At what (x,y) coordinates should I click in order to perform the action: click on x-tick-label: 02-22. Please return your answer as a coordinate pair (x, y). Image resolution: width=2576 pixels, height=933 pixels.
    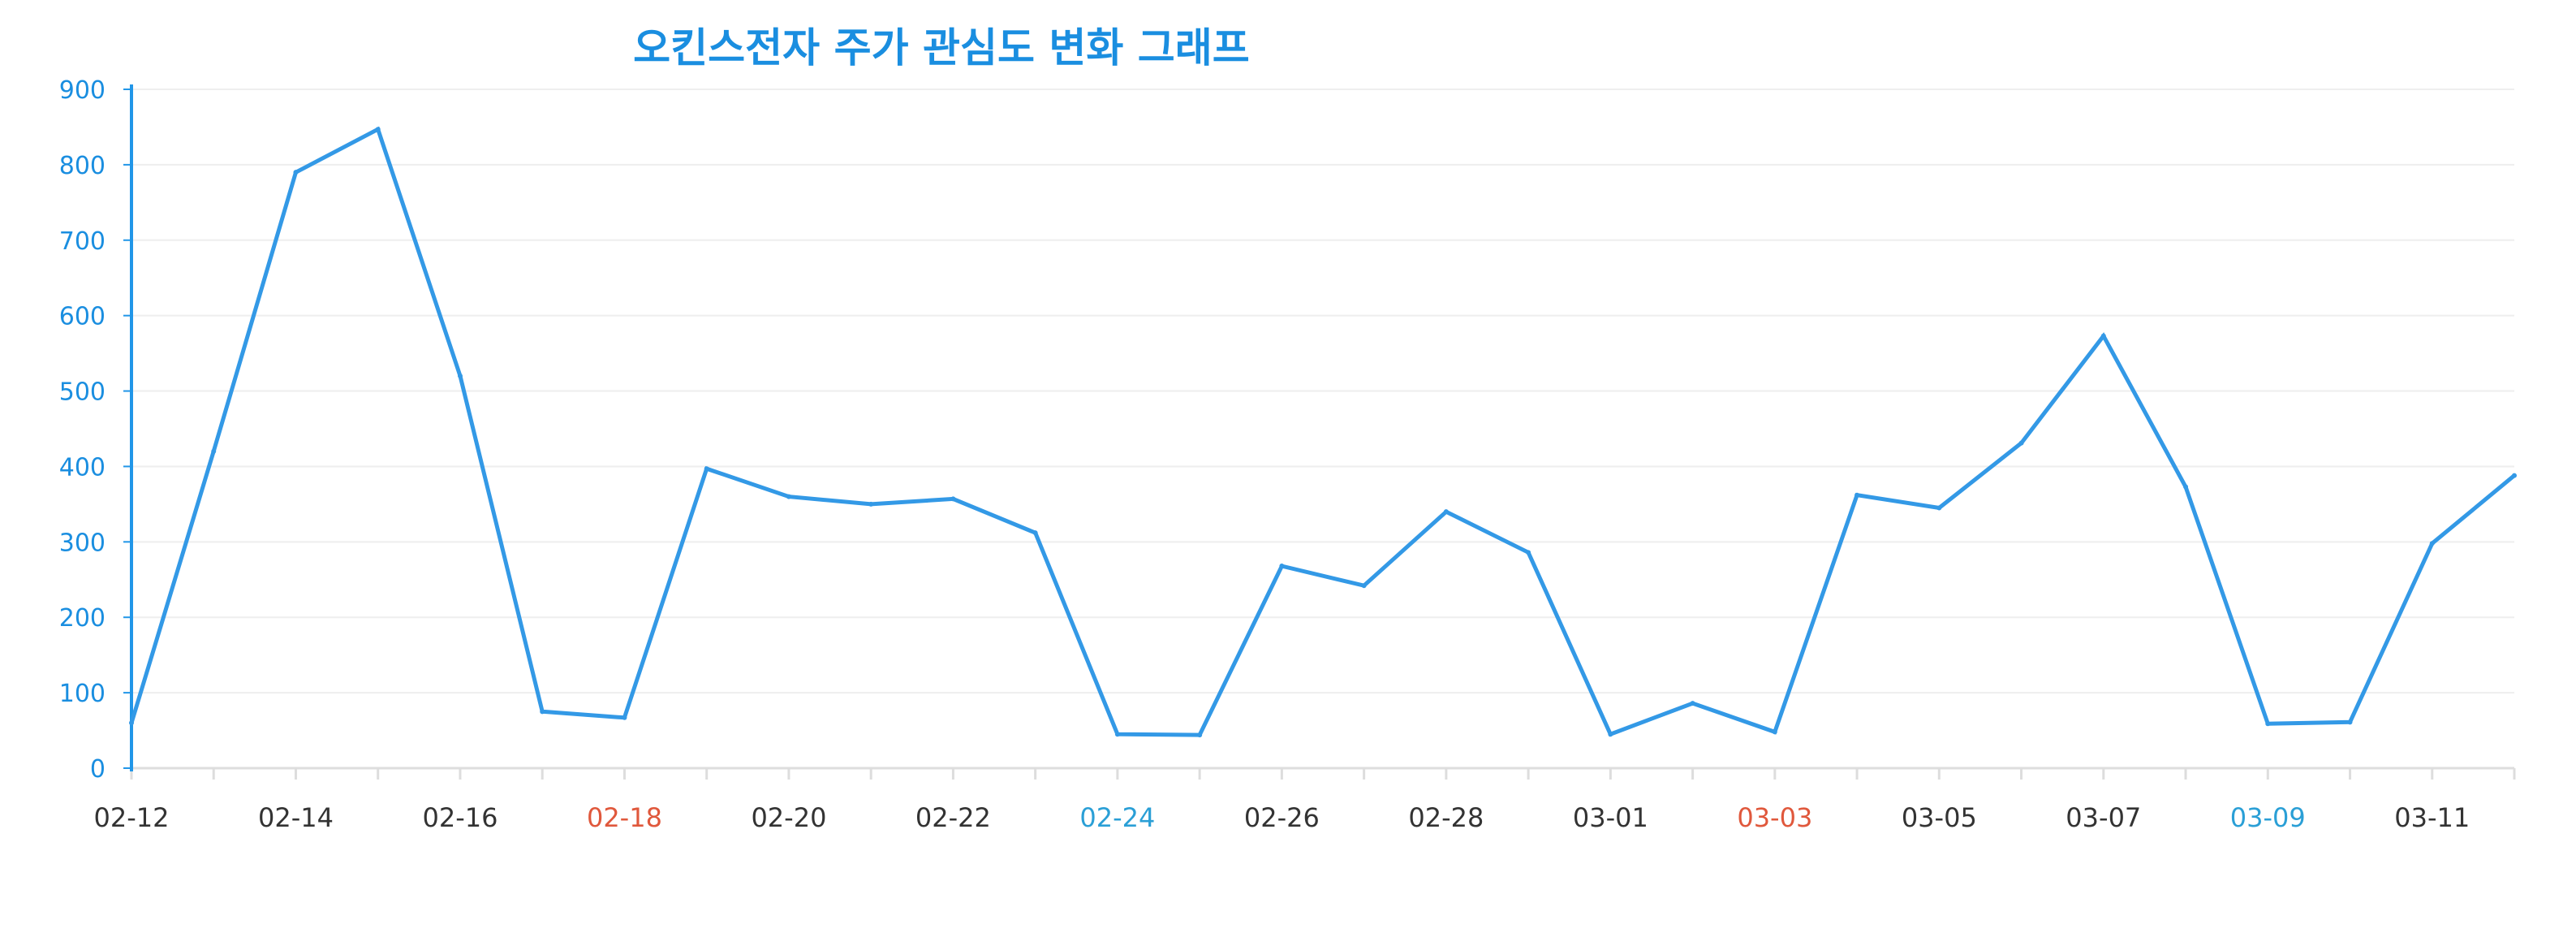
    Looking at the image, I should click on (953, 817).